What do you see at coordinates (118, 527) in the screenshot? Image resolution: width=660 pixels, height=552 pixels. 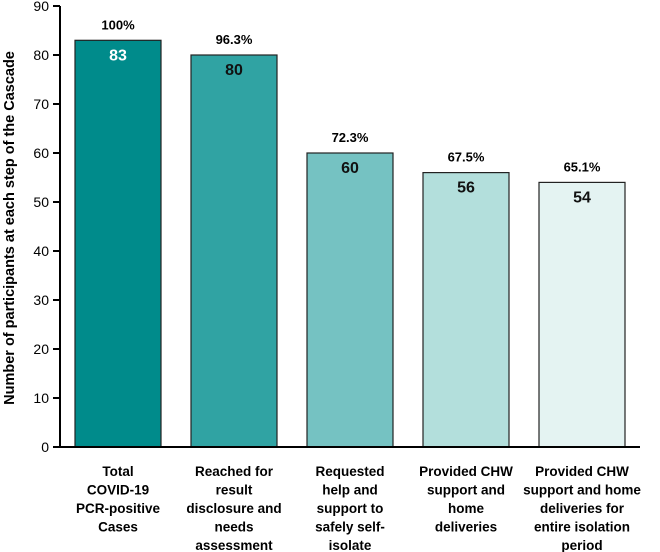 I see `category-label-line: Cases` at bounding box center [118, 527].